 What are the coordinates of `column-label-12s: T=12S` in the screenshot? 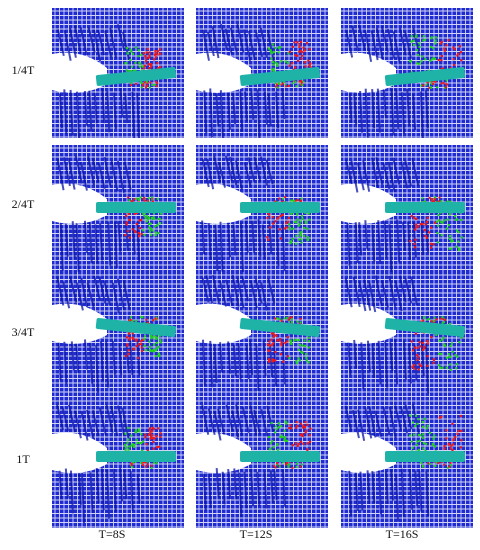 It's located at (256, 534).